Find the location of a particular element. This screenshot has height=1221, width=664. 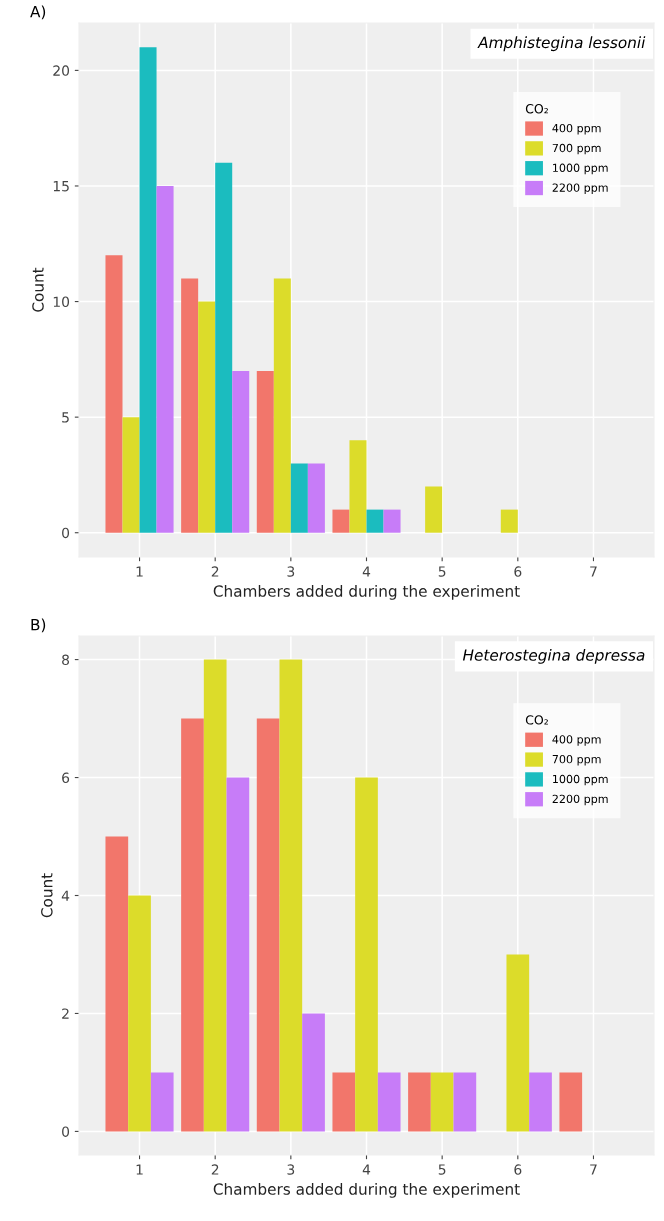

y-tick-label: 15 is located at coordinates (61, 186).